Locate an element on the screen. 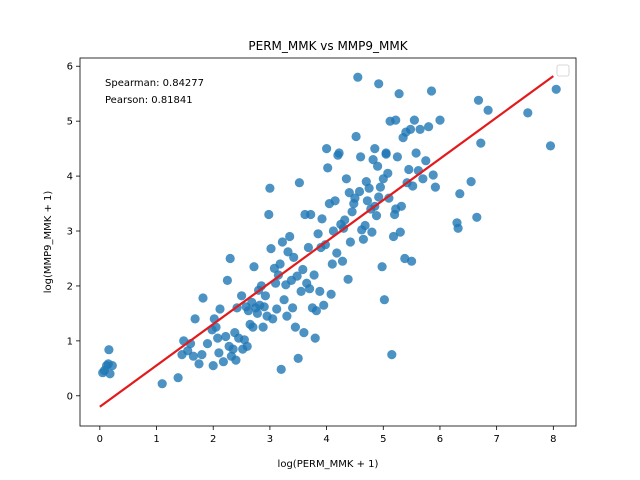 The width and height of the screenshot is (640, 480). x-tick-label: 6 is located at coordinates (440, 439).